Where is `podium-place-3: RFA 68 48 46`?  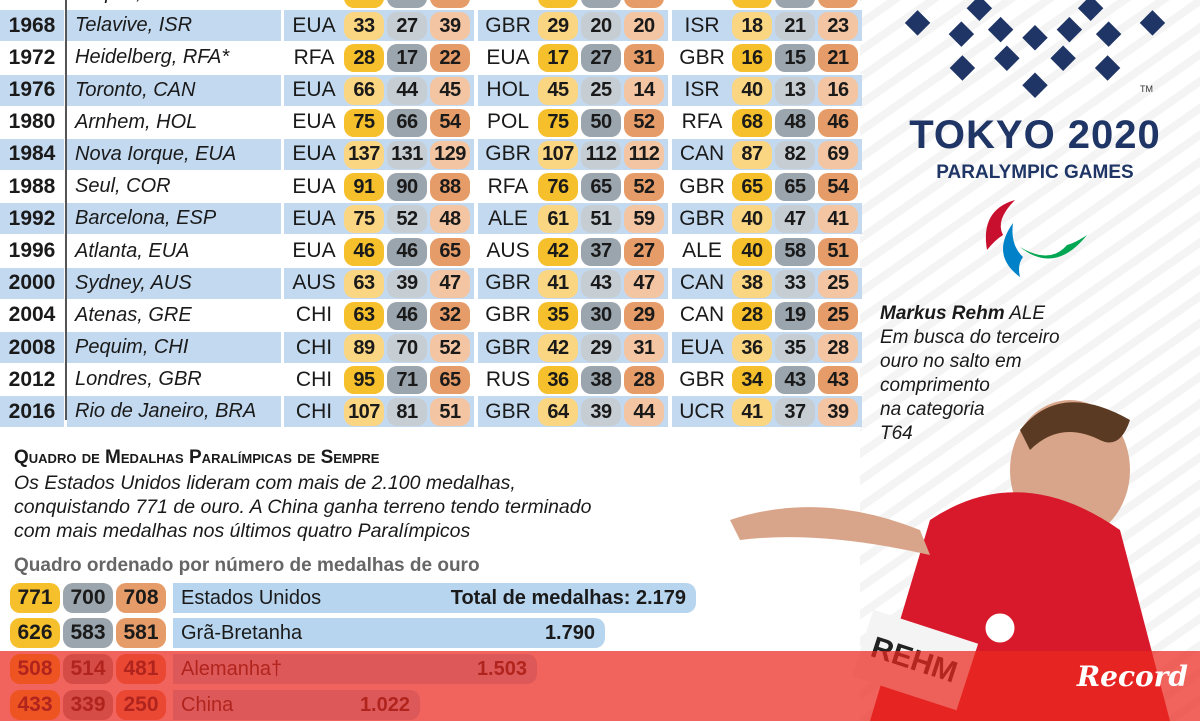
podium-place-3: RFA 68 48 46 is located at coordinates (767, 122).